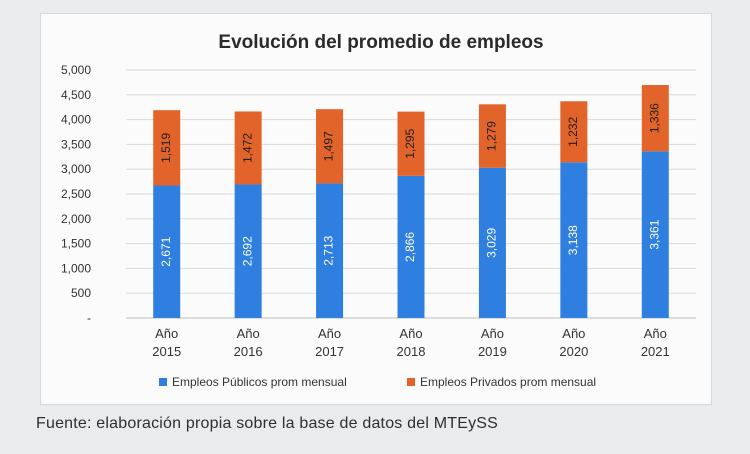 The width and height of the screenshot is (750, 454). What do you see at coordinates (81, 293) in the screenshot?
I see `y-tick-label: 500` at bounding box center [81, 293].